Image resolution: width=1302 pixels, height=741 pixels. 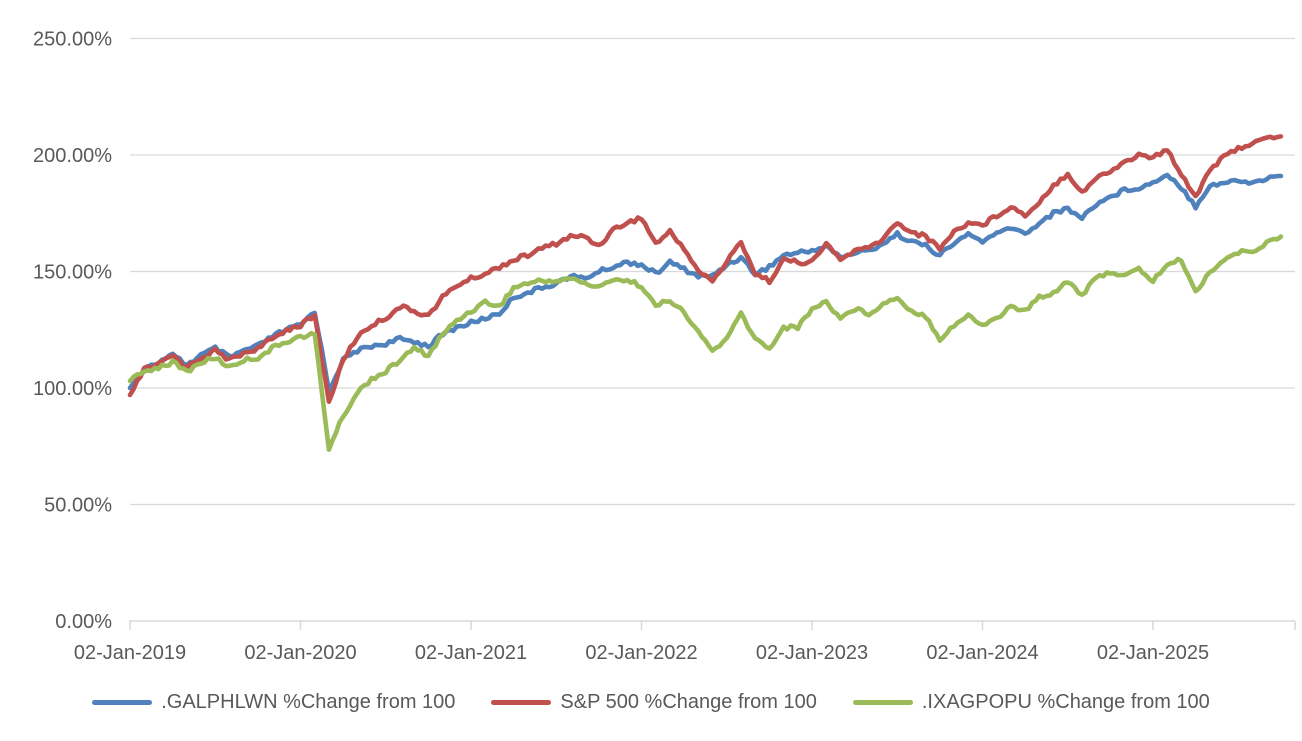 I want to click on y-axis-tick-label: 250.00%, so click(x=72, y=40).